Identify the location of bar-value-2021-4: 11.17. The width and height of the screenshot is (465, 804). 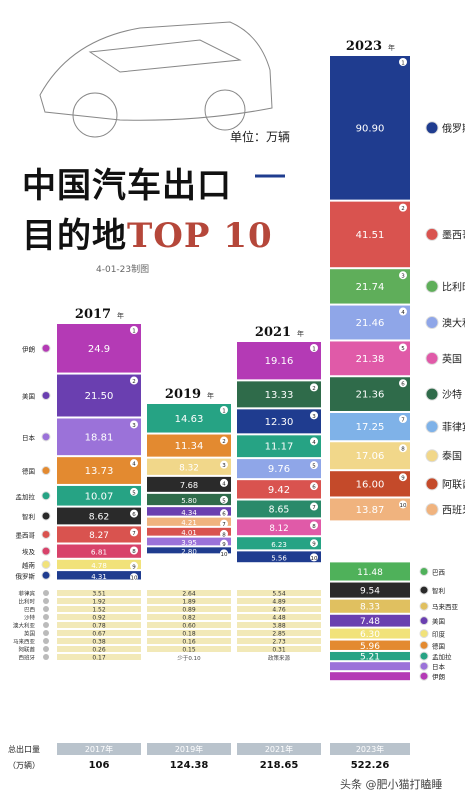
(279, 447).